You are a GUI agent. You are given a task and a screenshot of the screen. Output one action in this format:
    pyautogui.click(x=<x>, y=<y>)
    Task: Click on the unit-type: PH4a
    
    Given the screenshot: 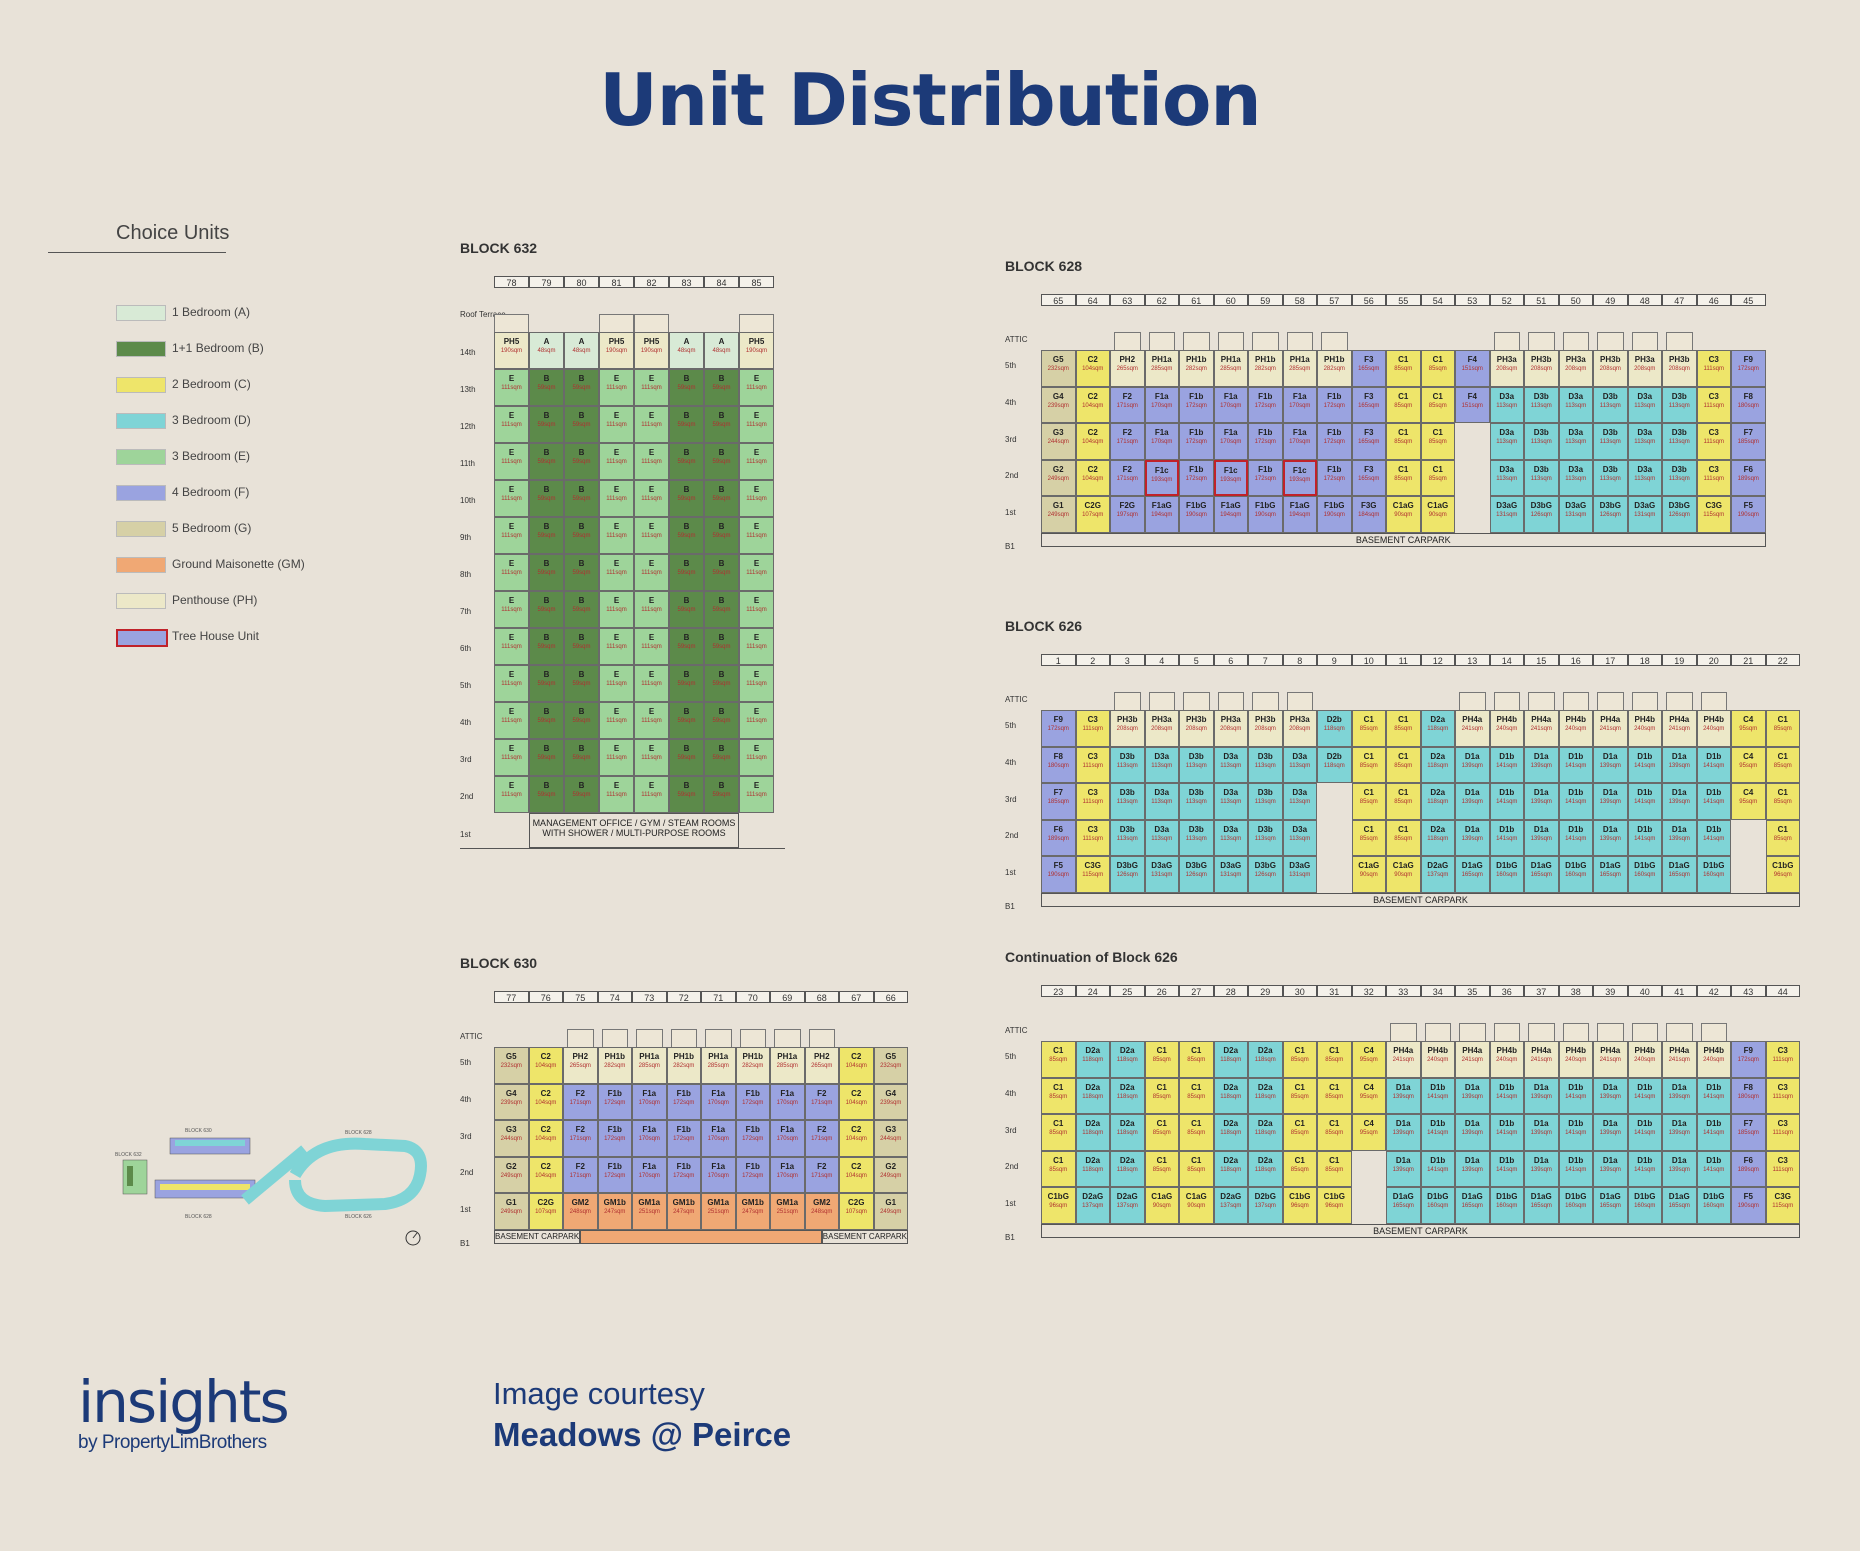 What is the action you would take?
    pyautogui.click(x=1472, y=719)
    